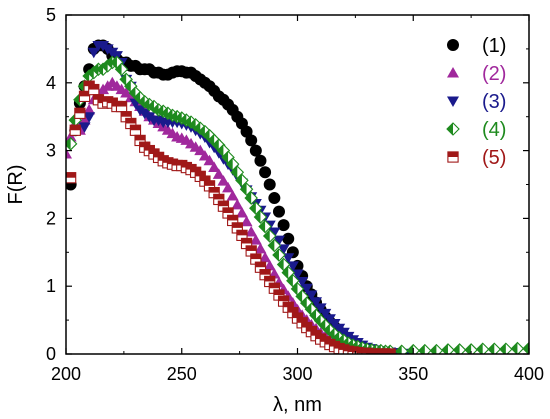 The image size is (550, 419). Describe the element at coordinates (16, 185) in the screenshot. I see `y-axis-label: F(R)` at that location.